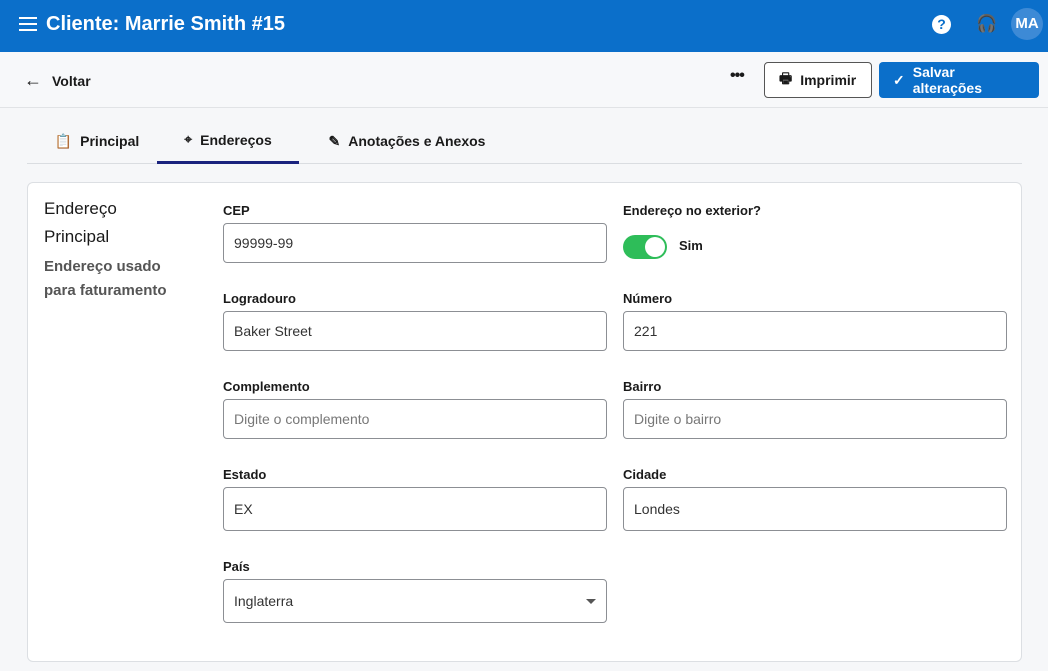 The image size is (1048, 671). What do you see at coordinates (815, 331) in the screenshot?
I see `numero-input: 221` at bounding box center [815, 331].